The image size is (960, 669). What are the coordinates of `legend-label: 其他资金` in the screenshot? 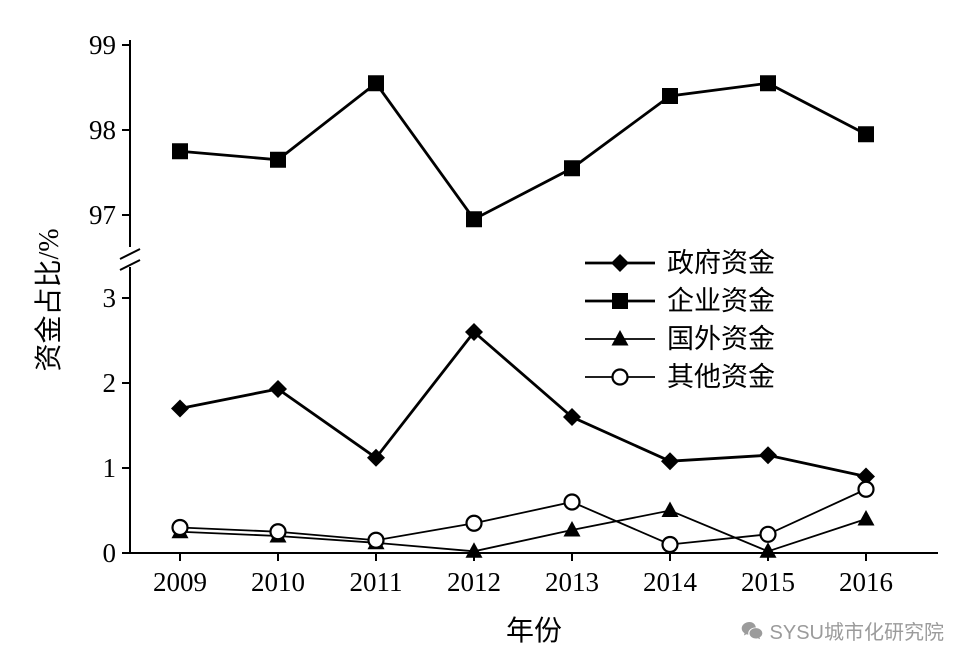 It's located at (721, 377).